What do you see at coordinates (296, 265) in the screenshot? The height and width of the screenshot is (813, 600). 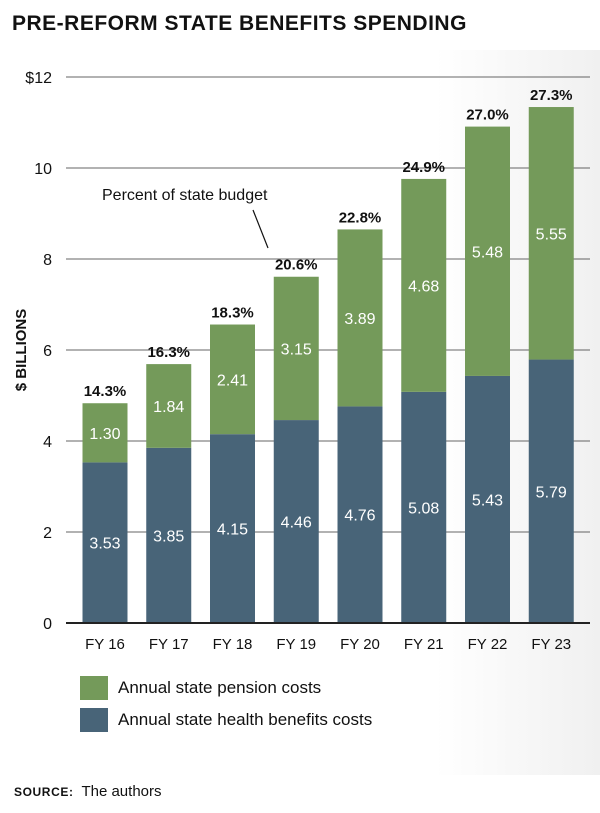 I see `percent-label: 20.6%` at bounding box center [296, 265].